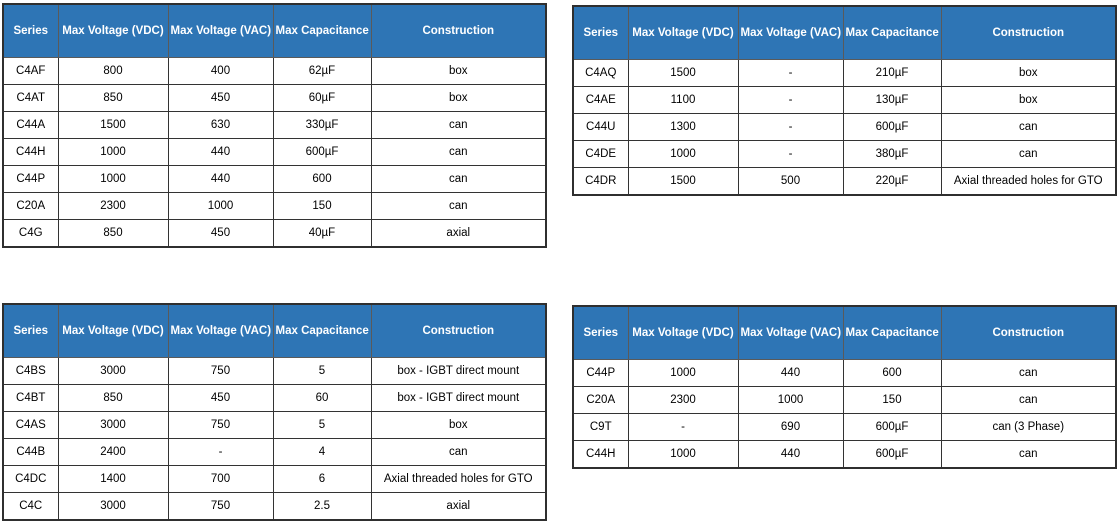  I want to click on table-cell: 1100, so click(683, 100).